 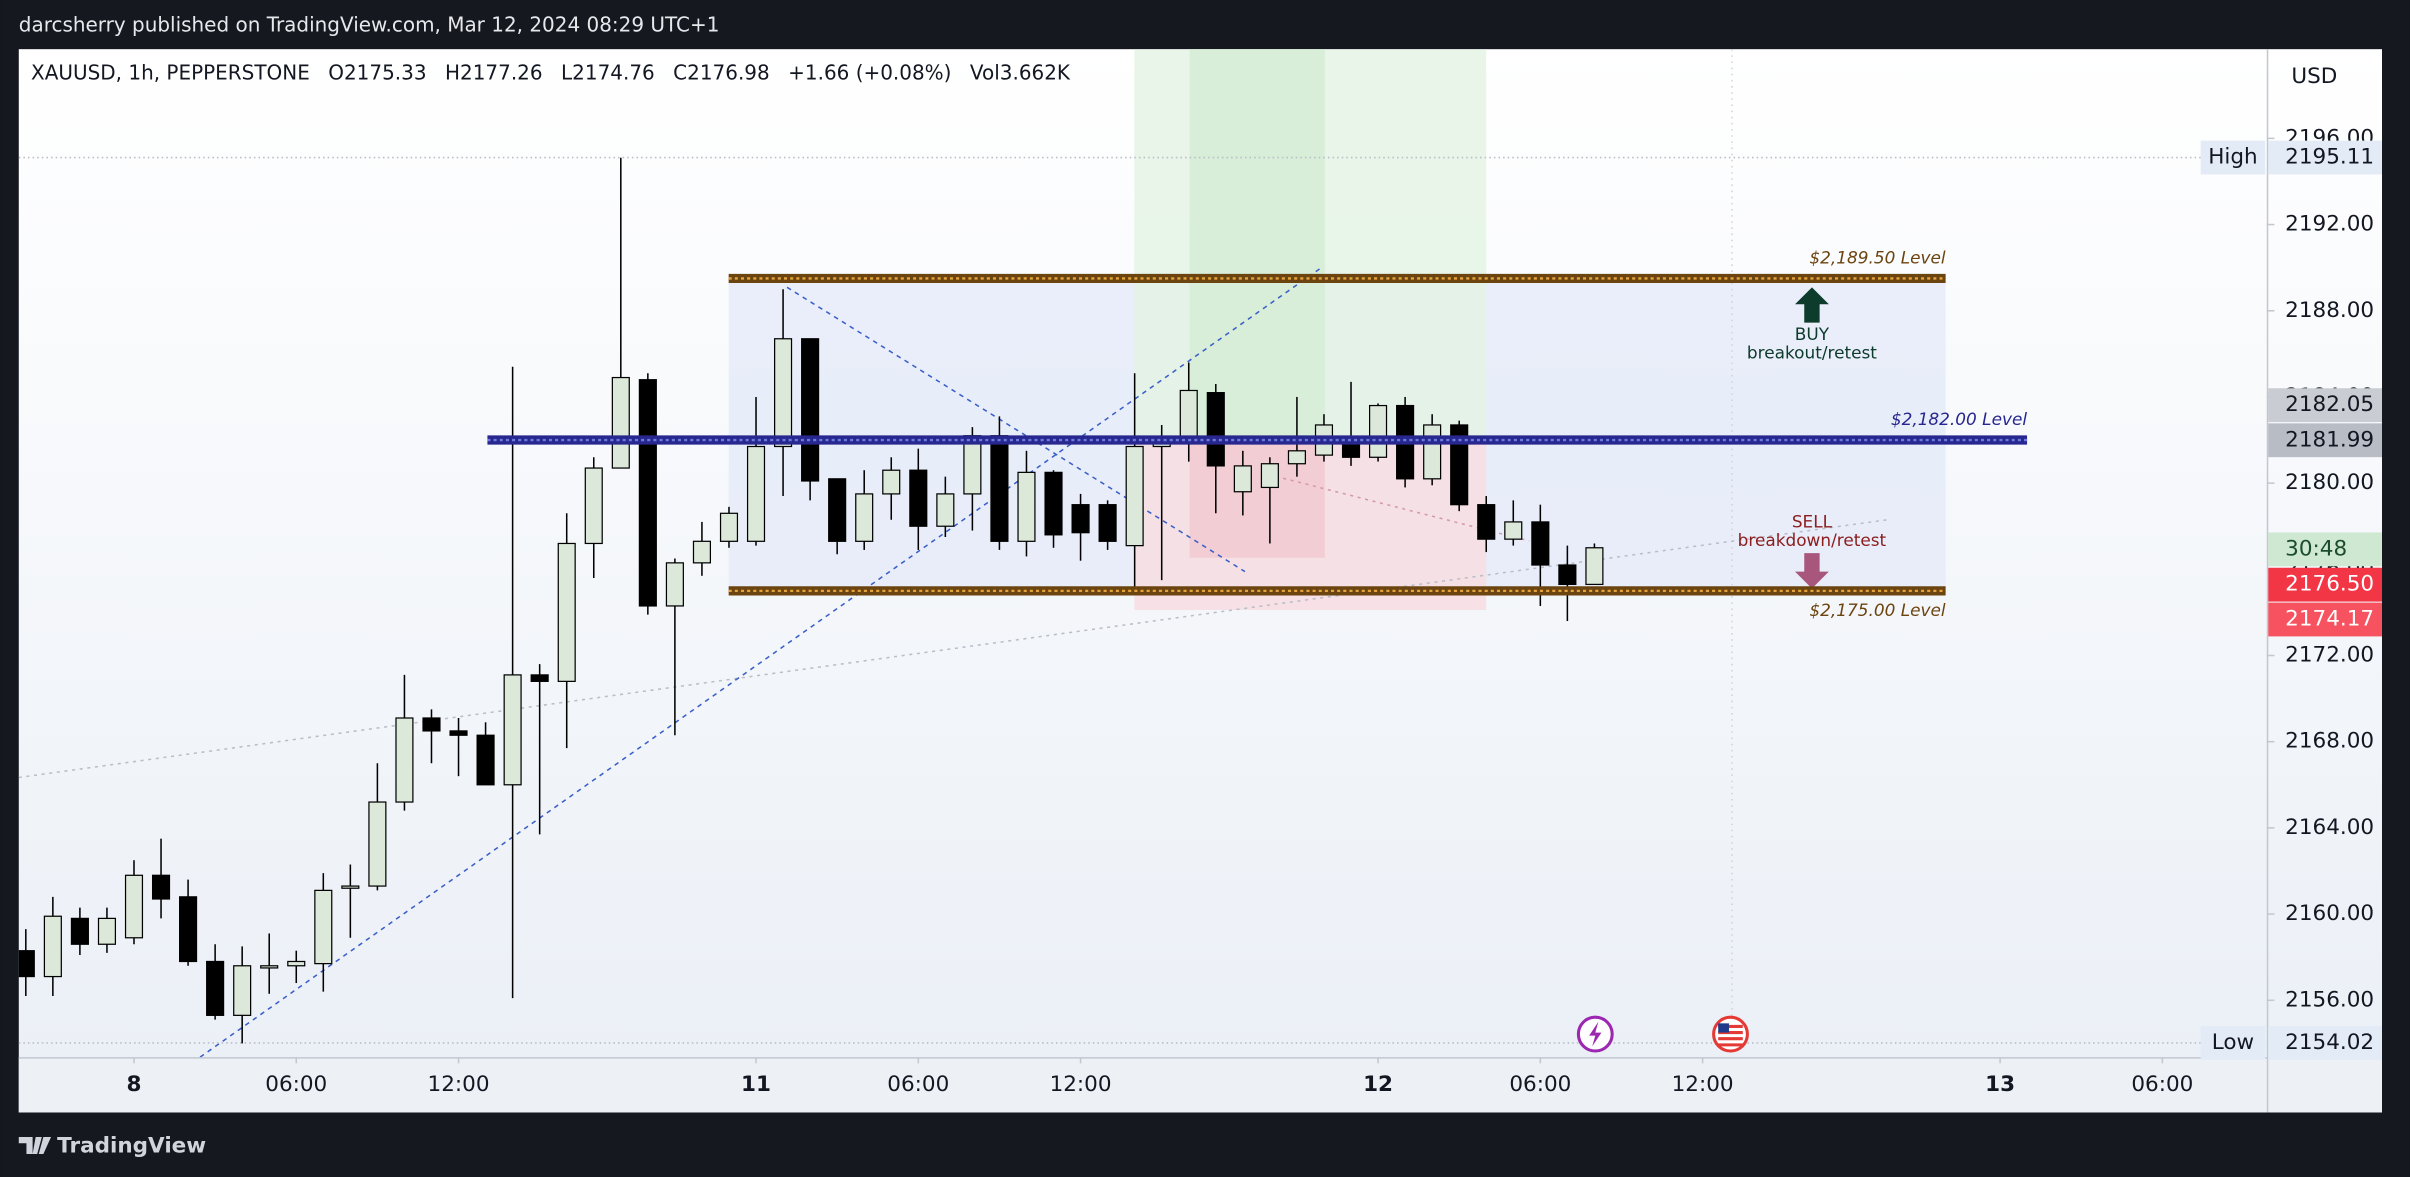 I want to click on flag-icon, so click(x=1730, y=1034).